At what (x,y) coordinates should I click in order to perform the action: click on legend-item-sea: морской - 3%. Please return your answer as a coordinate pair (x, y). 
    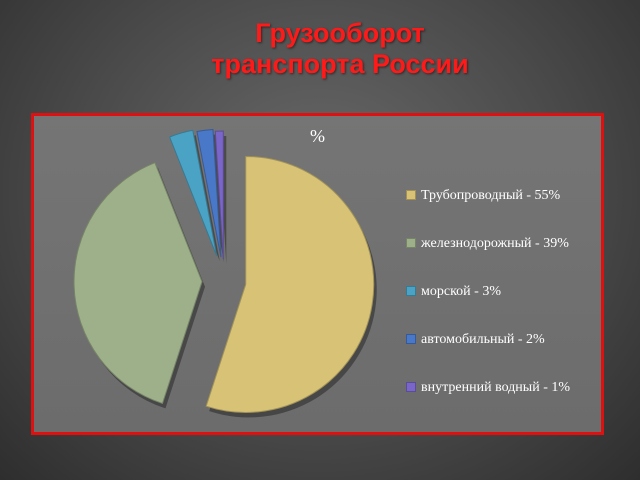
    Looking at the image, I should click on (453, 292).